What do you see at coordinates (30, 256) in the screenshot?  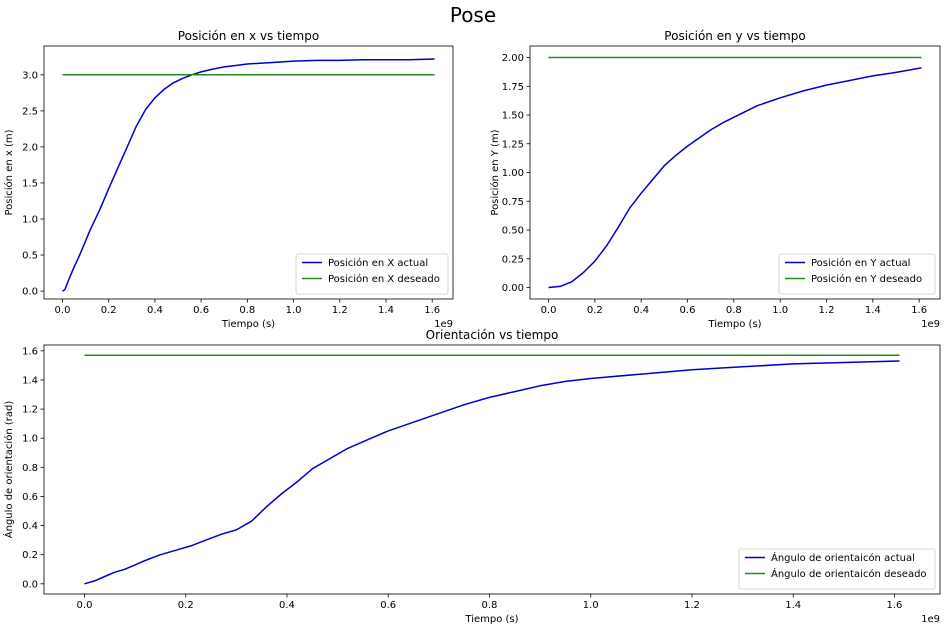 I see `y-tick-label: 0.5` at bounding box center [30, 256].